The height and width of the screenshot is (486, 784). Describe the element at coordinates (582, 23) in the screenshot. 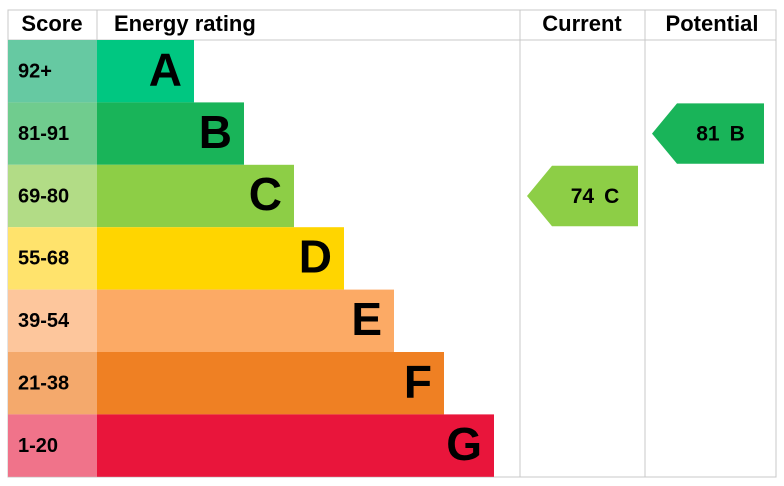

I see `header-current: Current` at that location.